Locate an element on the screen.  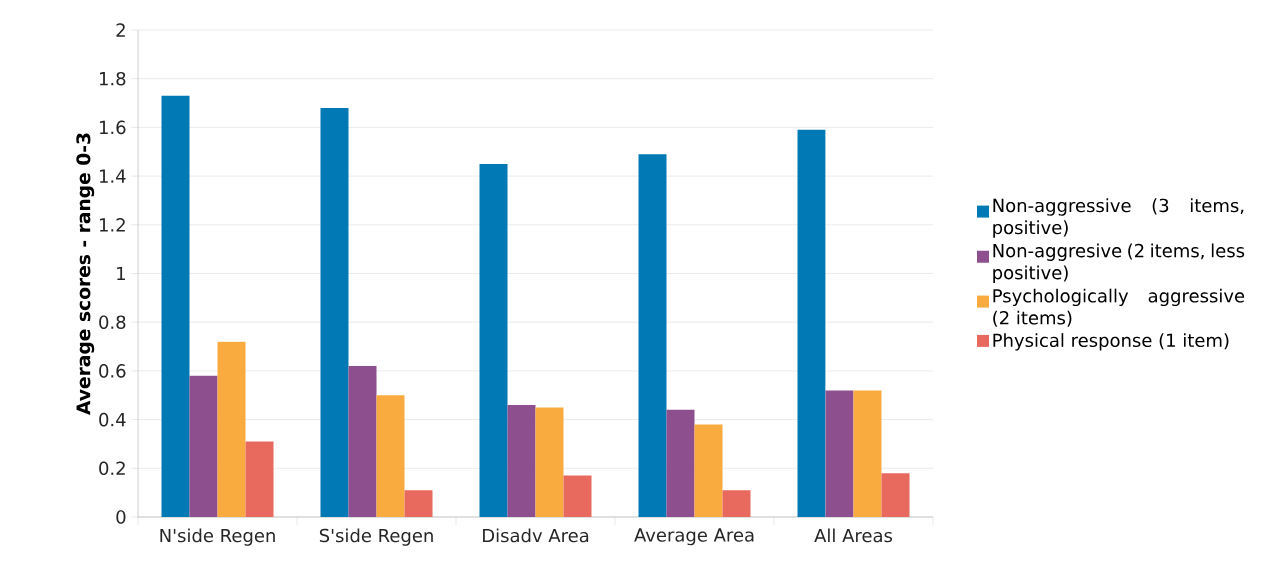
y-axis-title: Average scores - range 0-3 is located at coordinates (85, 274).